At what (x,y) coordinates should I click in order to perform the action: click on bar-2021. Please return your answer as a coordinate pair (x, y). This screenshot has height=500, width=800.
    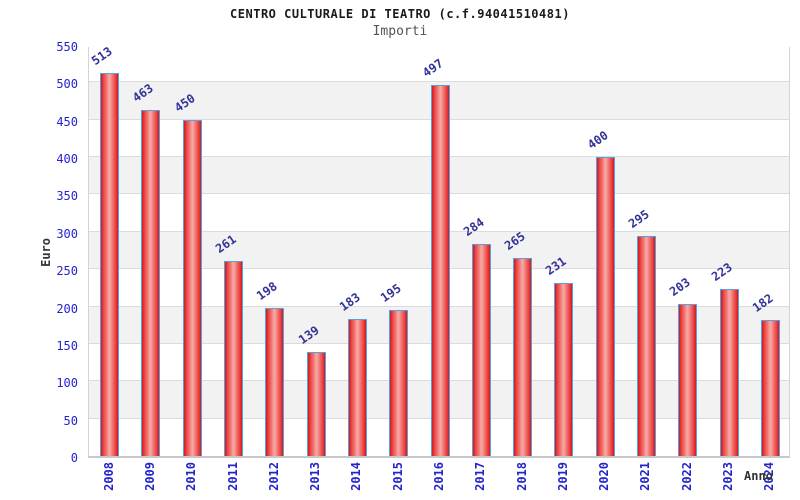
    Looking at the image, I should click on (646, 345).